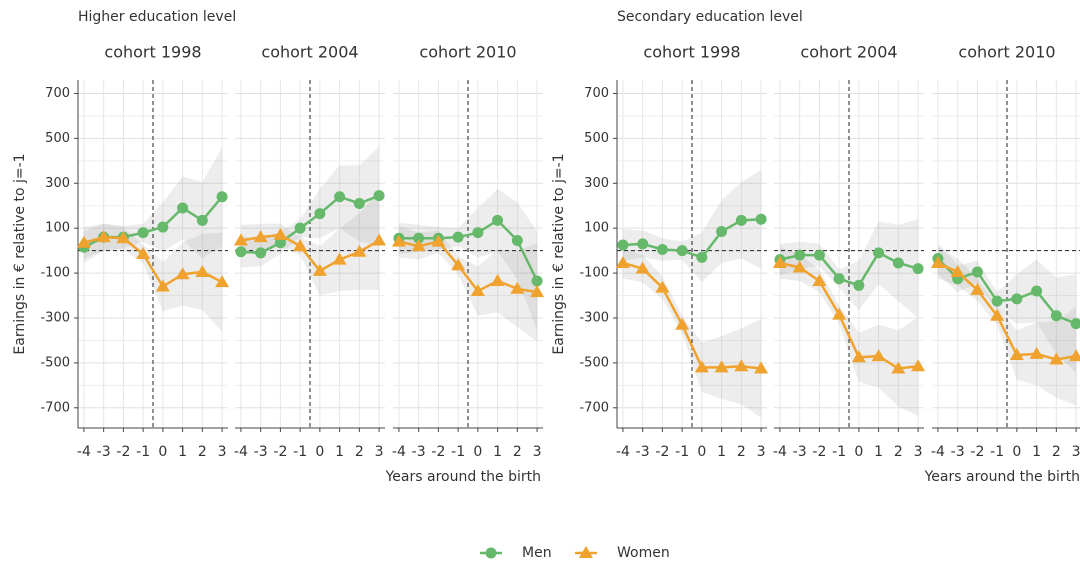 The width and height of the screenshot is (1080, 563). Describe the element at coordinates (463, 477) in the screenshot. I see `x-axis-label: Years around the birth` at that location.